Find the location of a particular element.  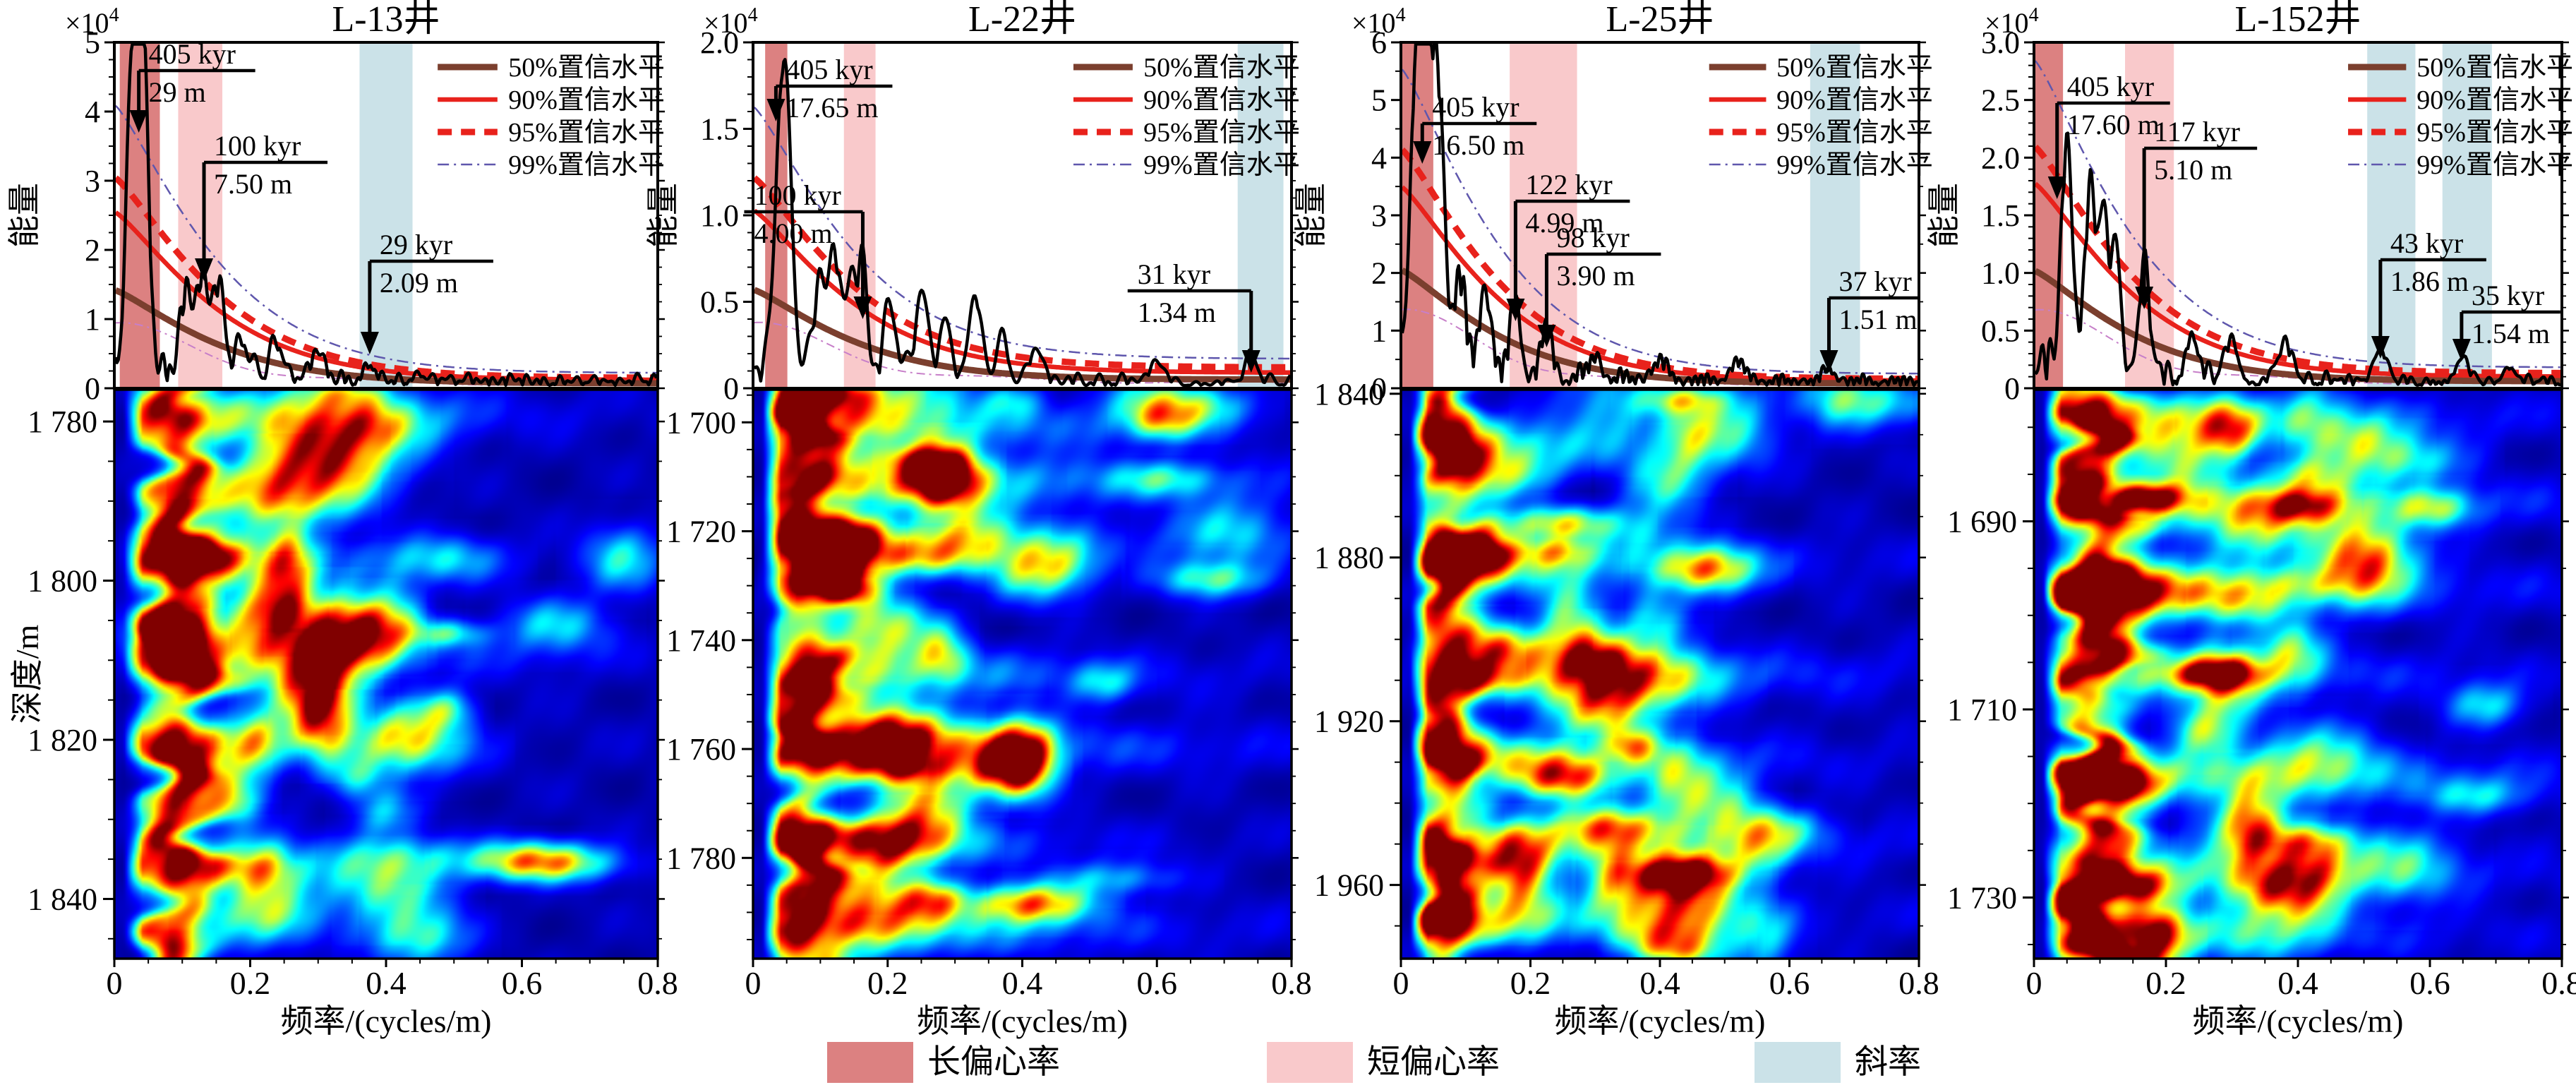

depth-tick-label: 1 920 is located at coordinates (1349, 722).